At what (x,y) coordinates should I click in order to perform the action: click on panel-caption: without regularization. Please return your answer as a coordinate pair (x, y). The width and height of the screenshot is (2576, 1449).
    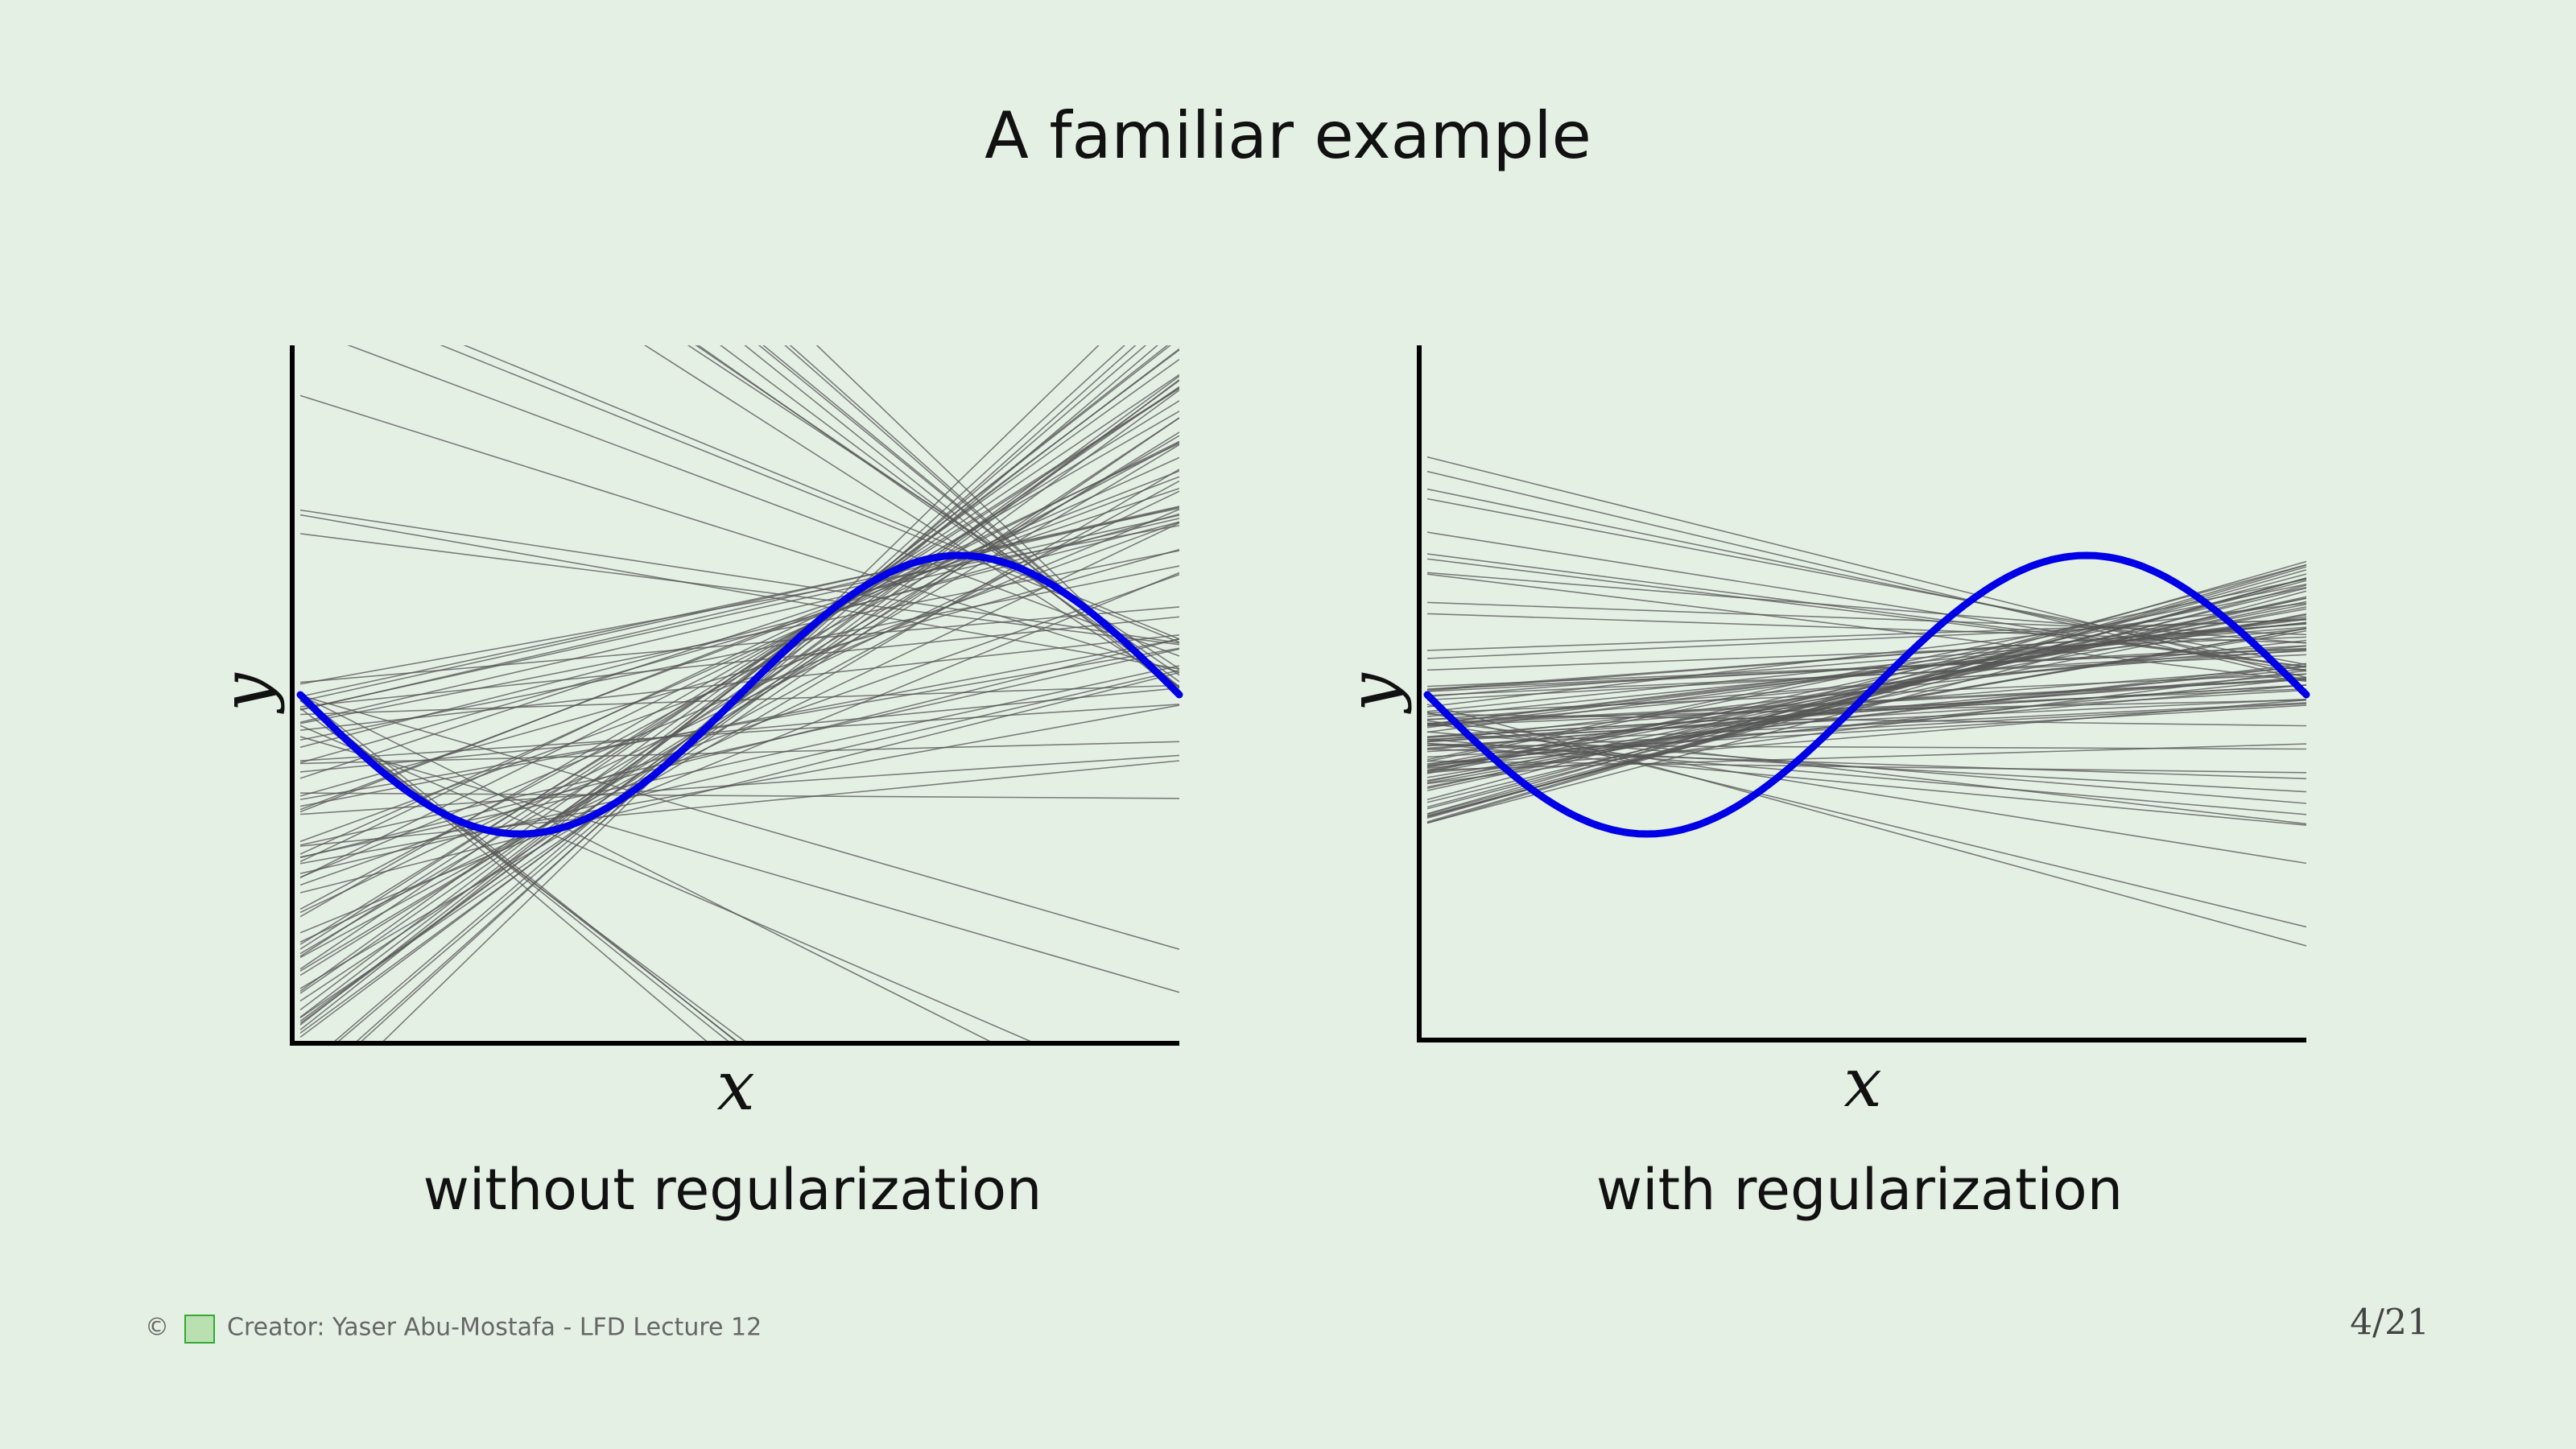
    Looking at the image, I should click on (732, 1190).